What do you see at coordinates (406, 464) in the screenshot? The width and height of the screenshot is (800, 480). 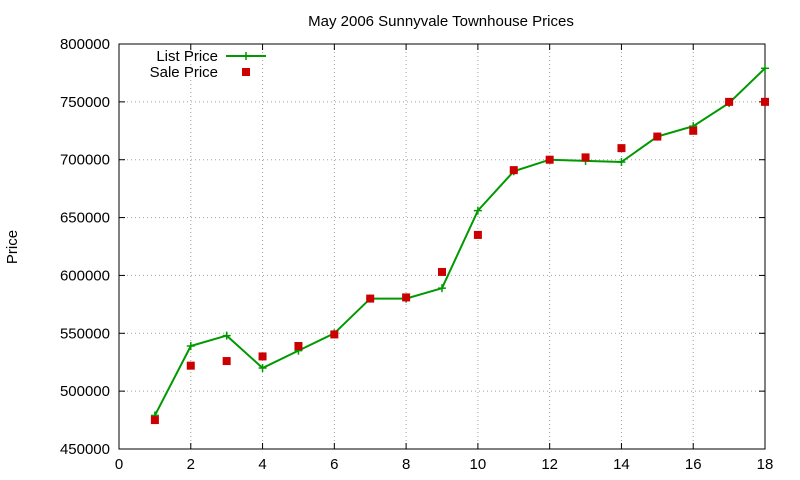 I see `x-tick-label: 8` at bounding box center [406, 464].